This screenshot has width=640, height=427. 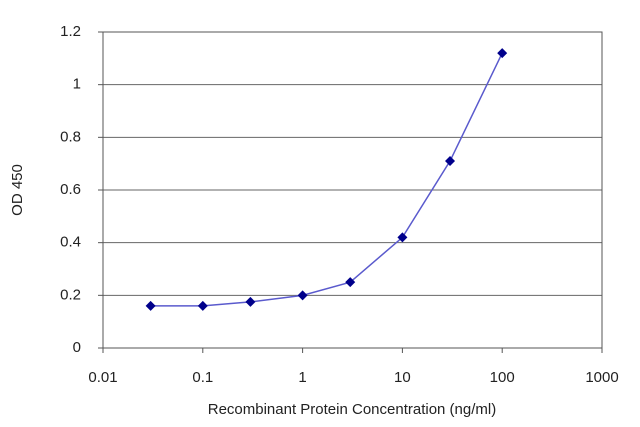 What do you see at coordinates (202, 377) in the screenshot?
I see `x-tick-label: 0.1` at bounding box center [202, 377].